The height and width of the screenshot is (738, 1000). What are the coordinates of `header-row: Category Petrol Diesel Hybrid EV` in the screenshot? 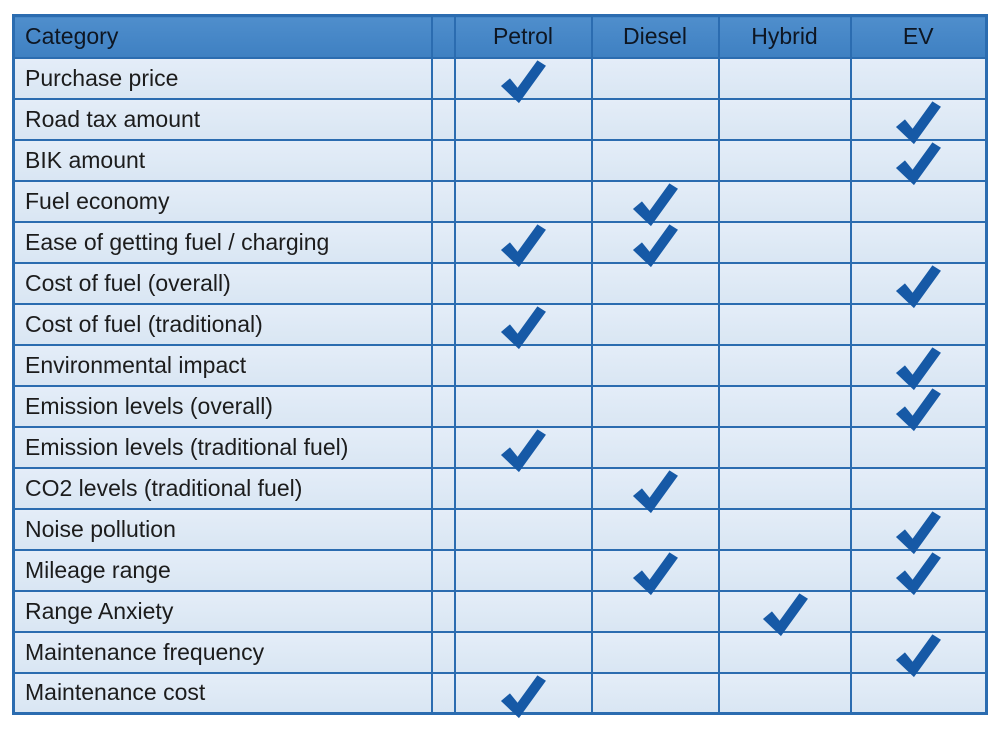 It's located at (500, 36).